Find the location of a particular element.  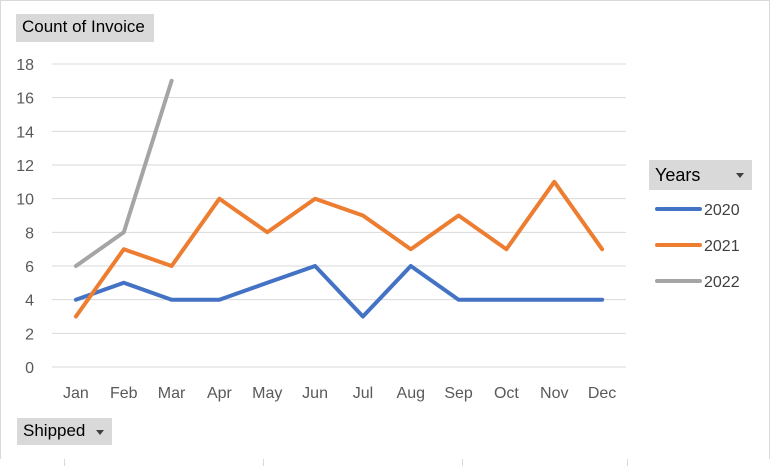

legend-label-2022: 2022 is located at coordinates (722, 282).